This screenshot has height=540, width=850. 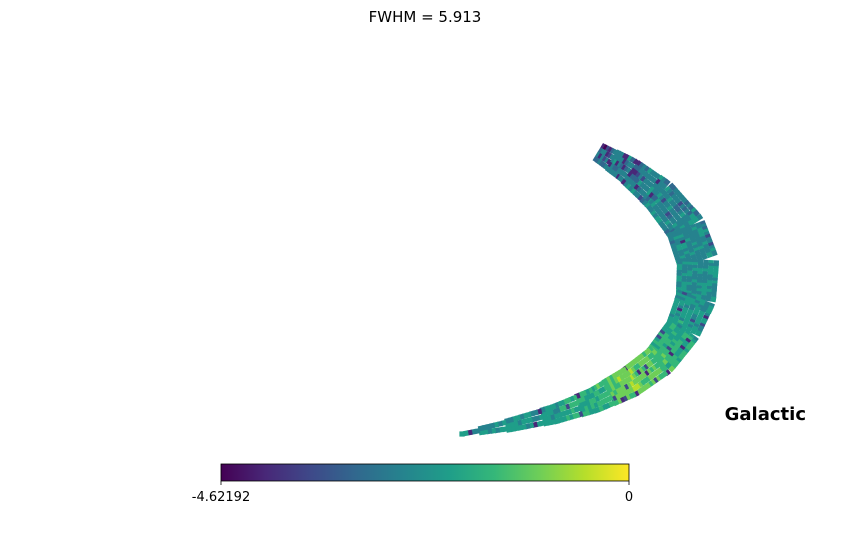 What do you see at coordinates (412, 484) in the screenshot?
I see `colorbar: -4.62192 0` at bounding box center [412, 484].